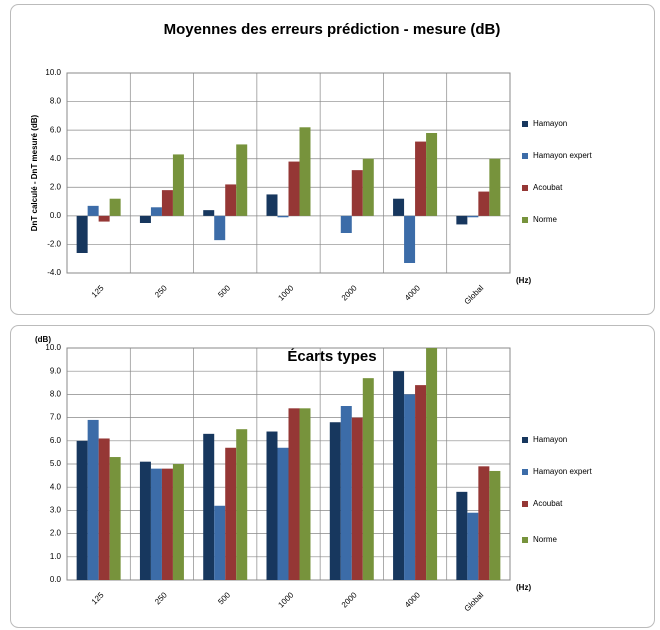 The width and height of the screenshot is (660, 630). What do you see at coordinates (56, 417) in the screenshot?
I see `y-tick-label: 7.0` at bounding box center [56, 417].